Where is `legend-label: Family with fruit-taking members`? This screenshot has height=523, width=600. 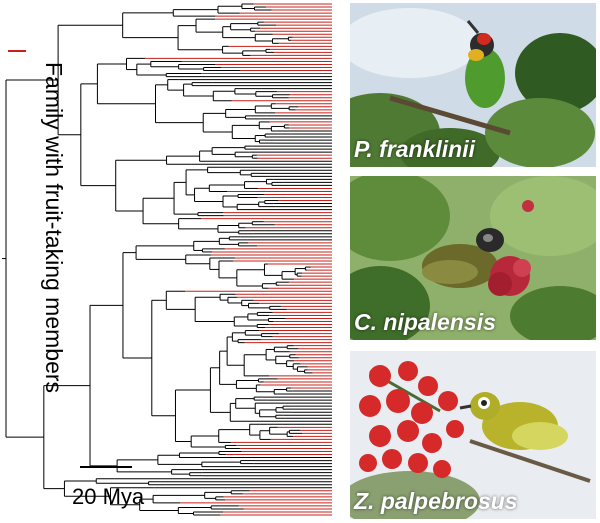 legend-label: Family with fruit-taking members is located at coordinates (54, 228).